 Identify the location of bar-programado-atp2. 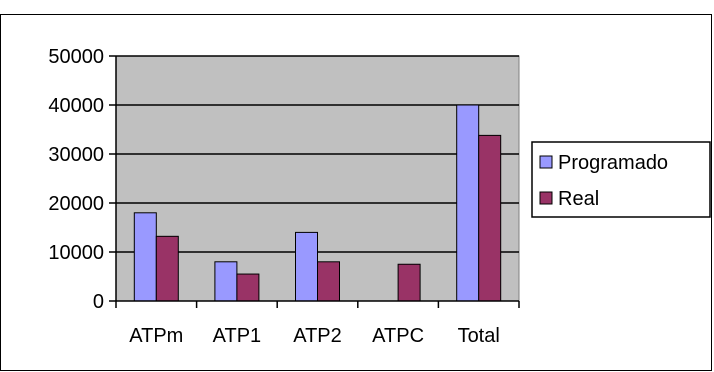
(306, 266).